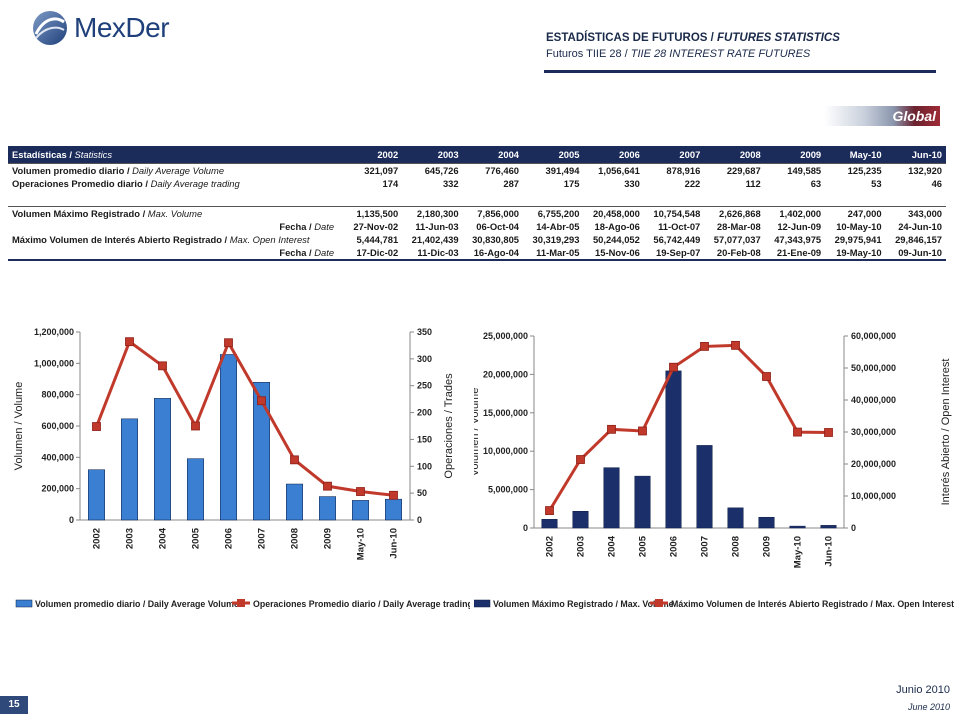 This screenshot has height=720, width=960. Describe the element at coordinates (692, 183) in the screenshot. I see `table-cell: 222` at that location.